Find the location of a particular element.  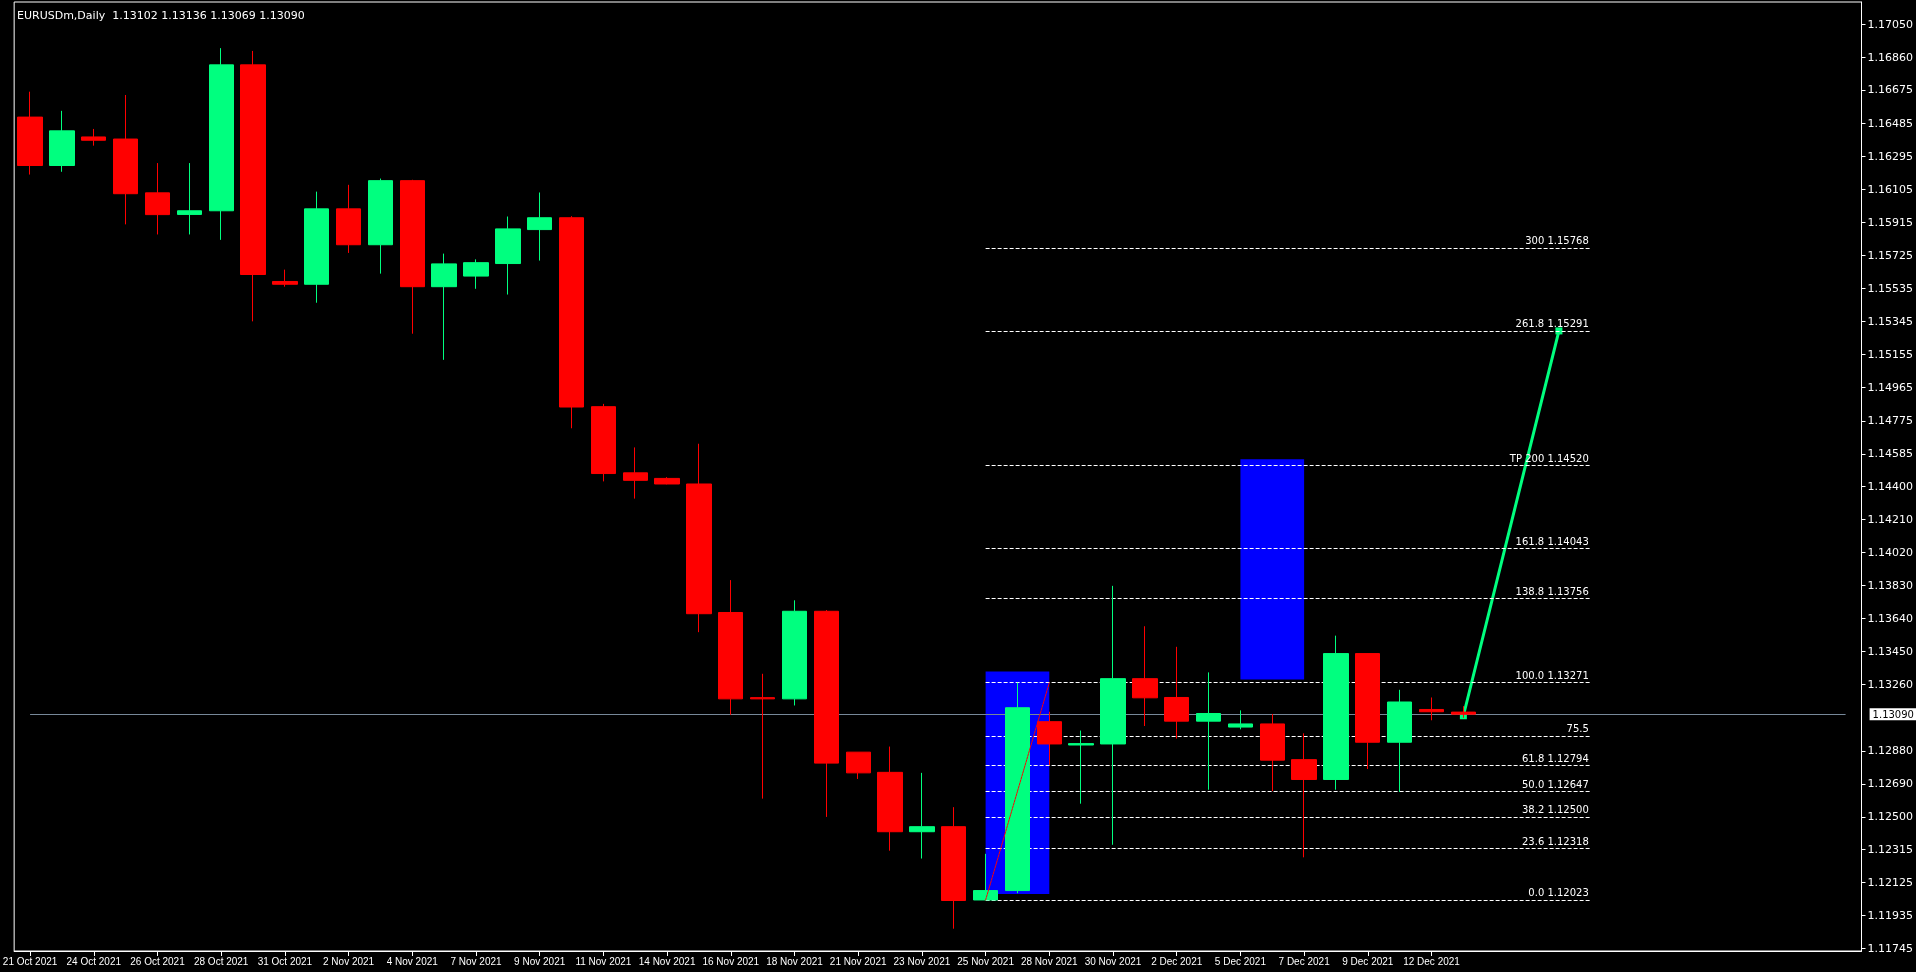

x-tick-label: 16 Nov 2021 is located at coordinates (731, 961).